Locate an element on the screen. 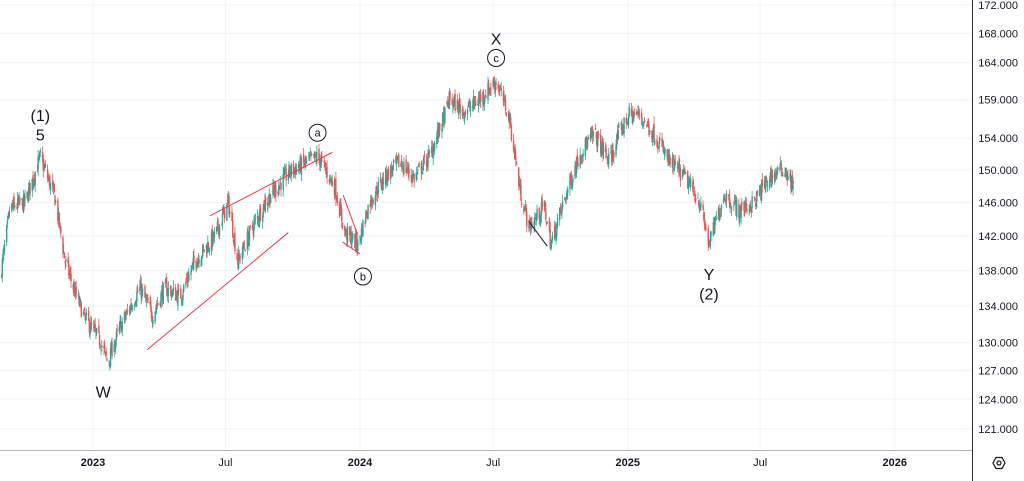 The width and height of the screenshot is (1024, 481). wave-label-circle is located at coordinates (317, 132).